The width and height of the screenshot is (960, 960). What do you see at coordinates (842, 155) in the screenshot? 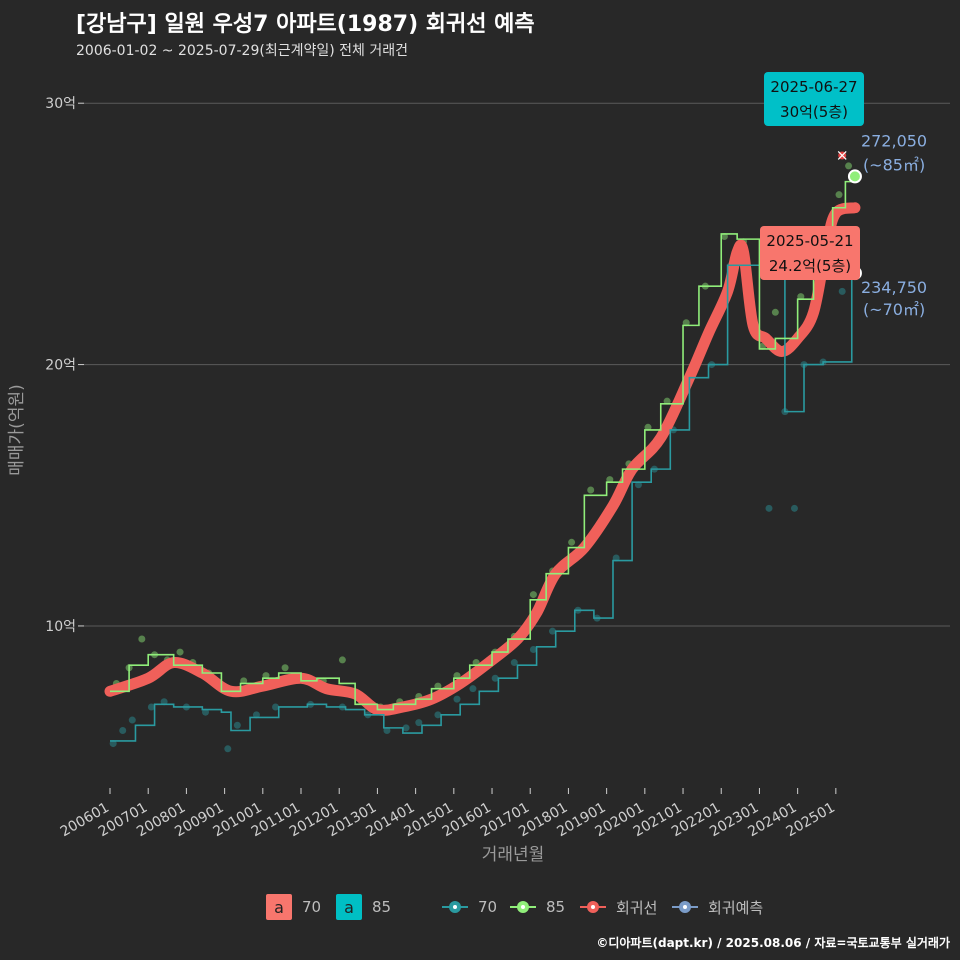
I see `highlight-cross-icon` at bounding box center [842, 155].